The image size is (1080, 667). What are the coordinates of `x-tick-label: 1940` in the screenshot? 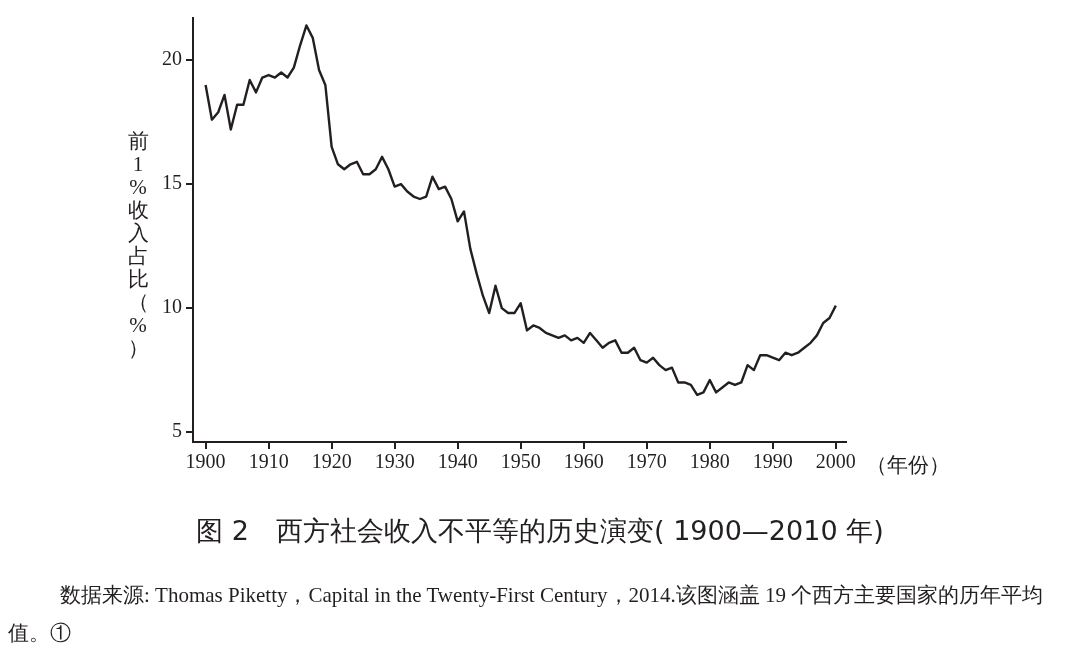 It's located at (457, 461).